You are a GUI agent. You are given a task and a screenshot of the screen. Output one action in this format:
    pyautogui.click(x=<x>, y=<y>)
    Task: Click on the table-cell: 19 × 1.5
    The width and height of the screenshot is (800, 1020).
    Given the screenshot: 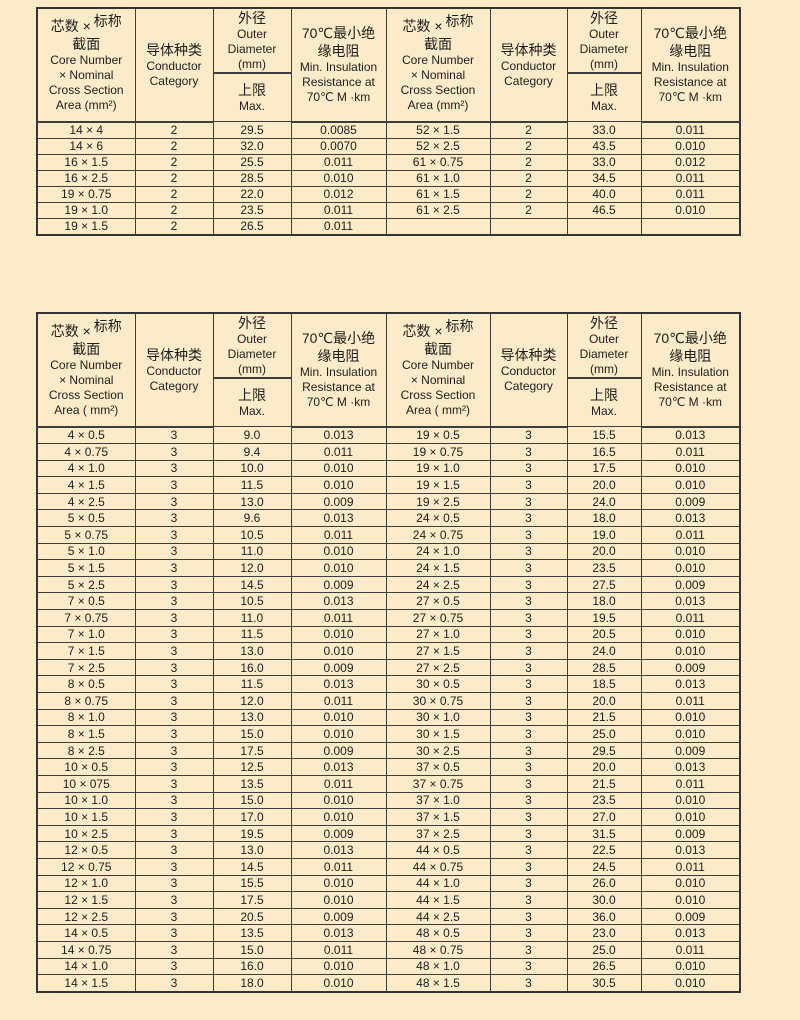 What is the action you would take?
    pyautogui.click(x=86, y=226)
    